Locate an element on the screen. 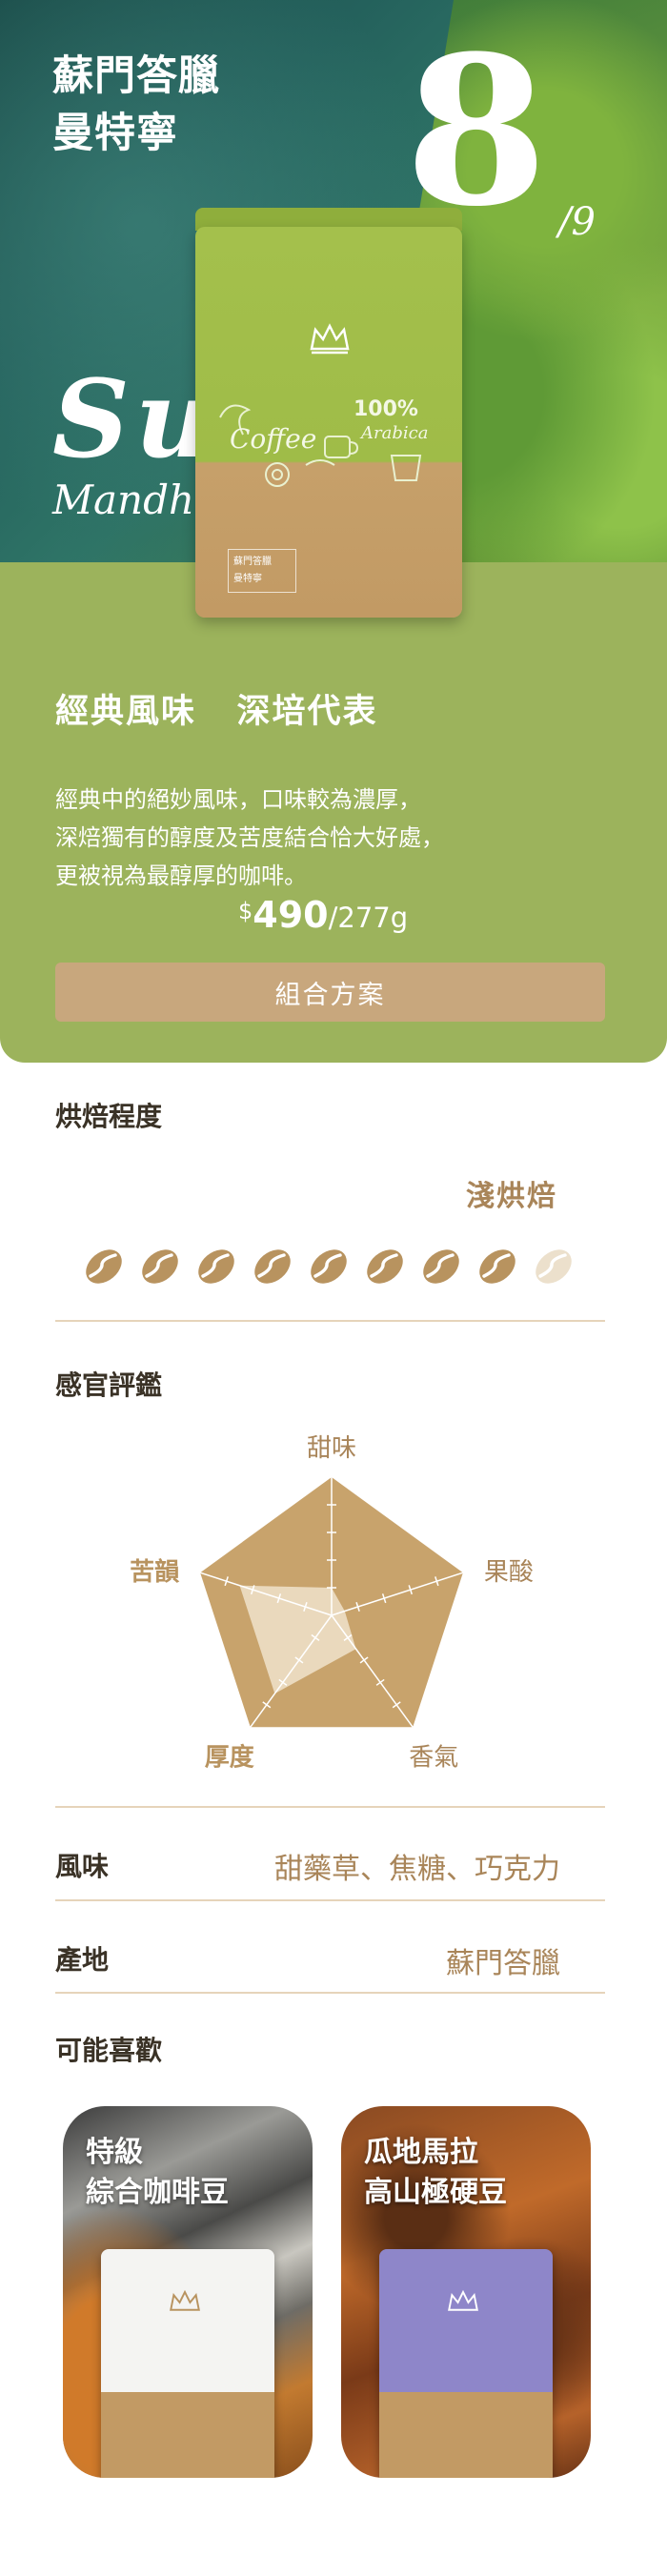  description-line: 經典中的絕妙風味，口味較為濃厚， is located at coordinates (238, 799).